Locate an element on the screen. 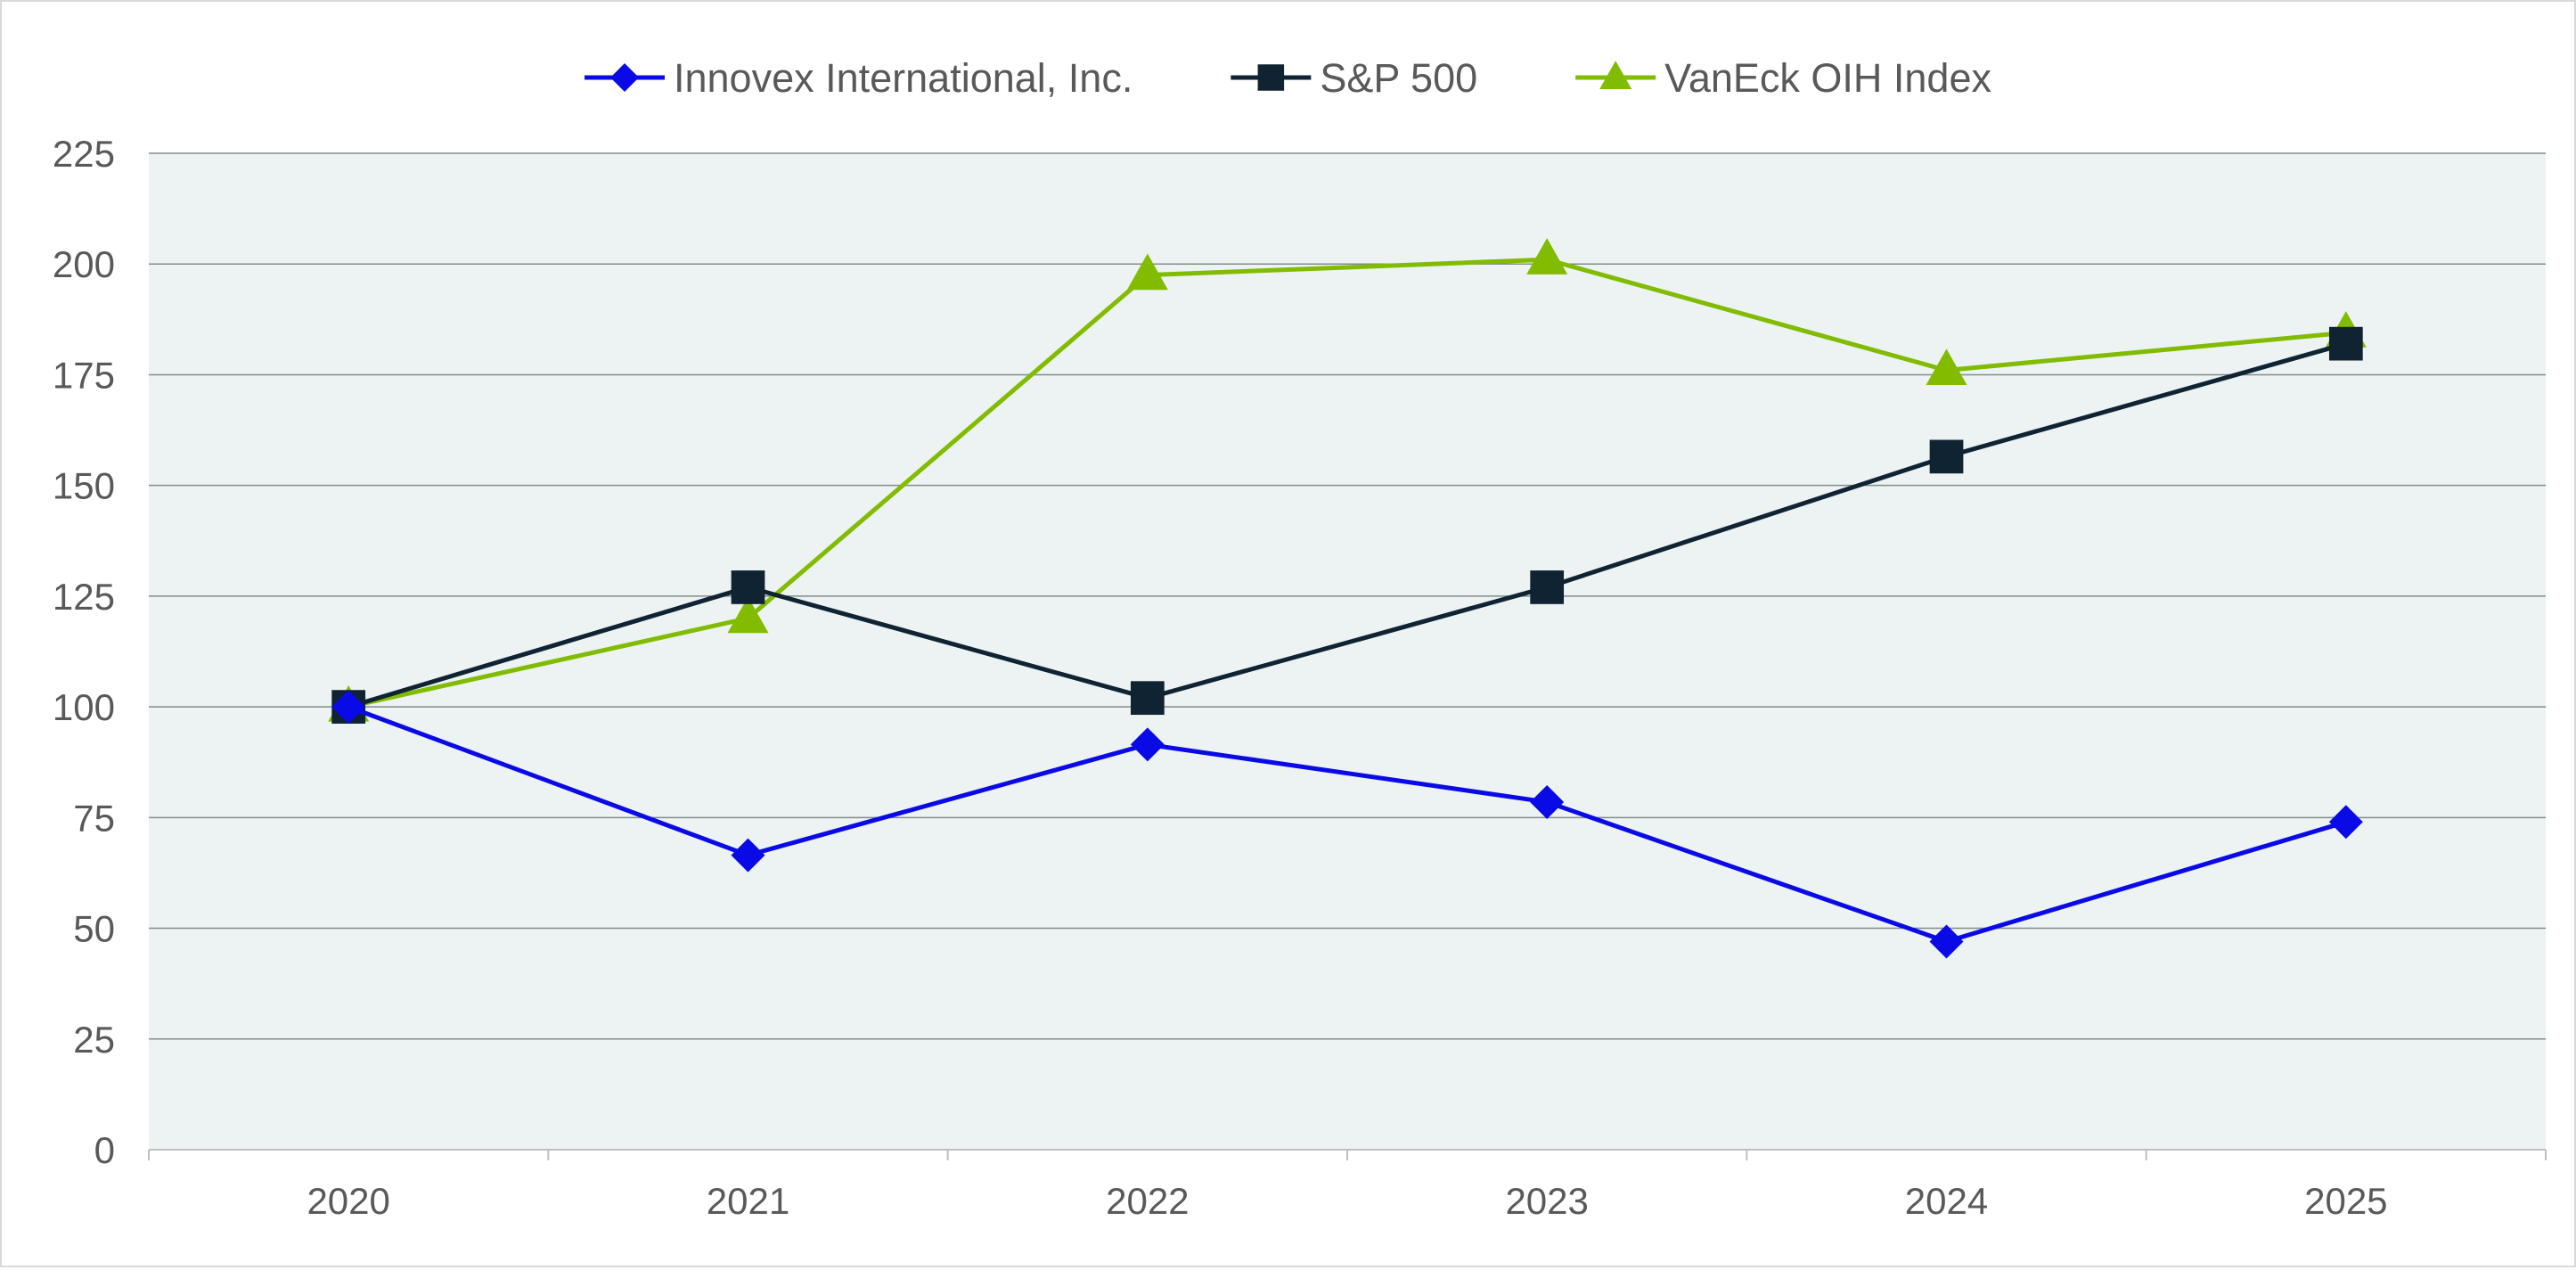  x-tick-label: 2024 is located at coordinates (1946, 1201).